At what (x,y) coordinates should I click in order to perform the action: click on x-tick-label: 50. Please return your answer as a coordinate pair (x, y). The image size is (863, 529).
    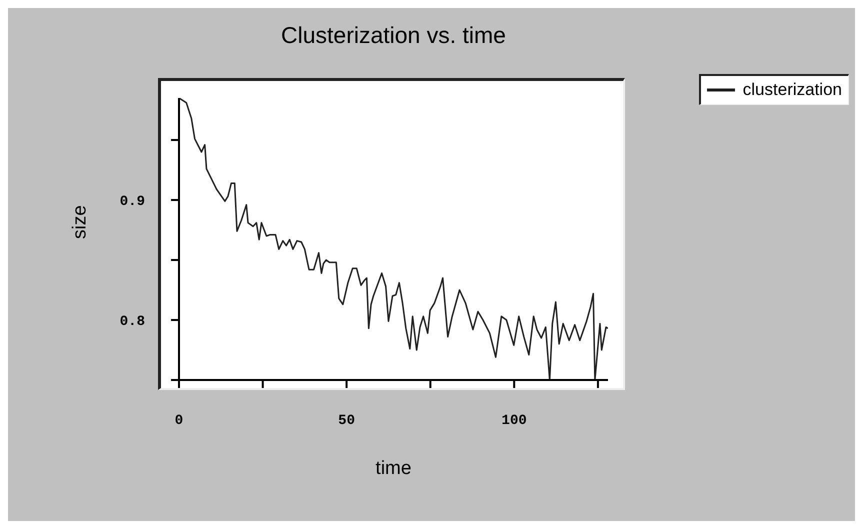
    Looking at the image, I should click on (346, 420).